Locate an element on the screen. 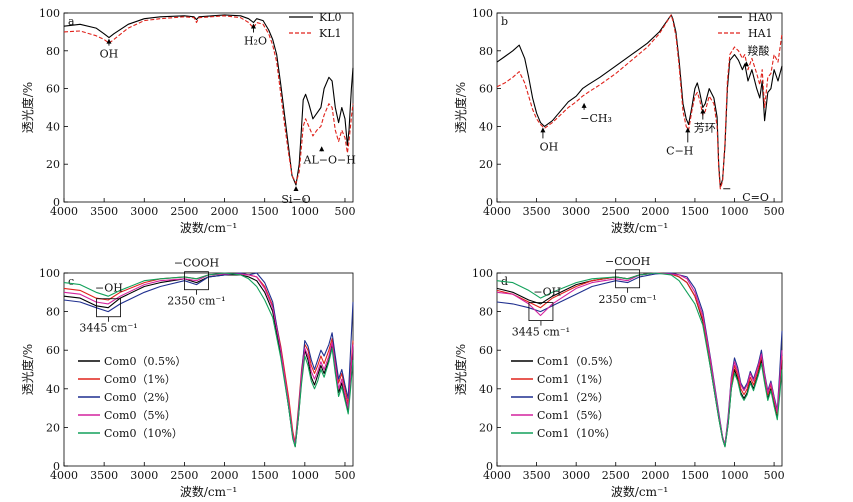  annotation-label: C=O is located at coordinates (755, 197).